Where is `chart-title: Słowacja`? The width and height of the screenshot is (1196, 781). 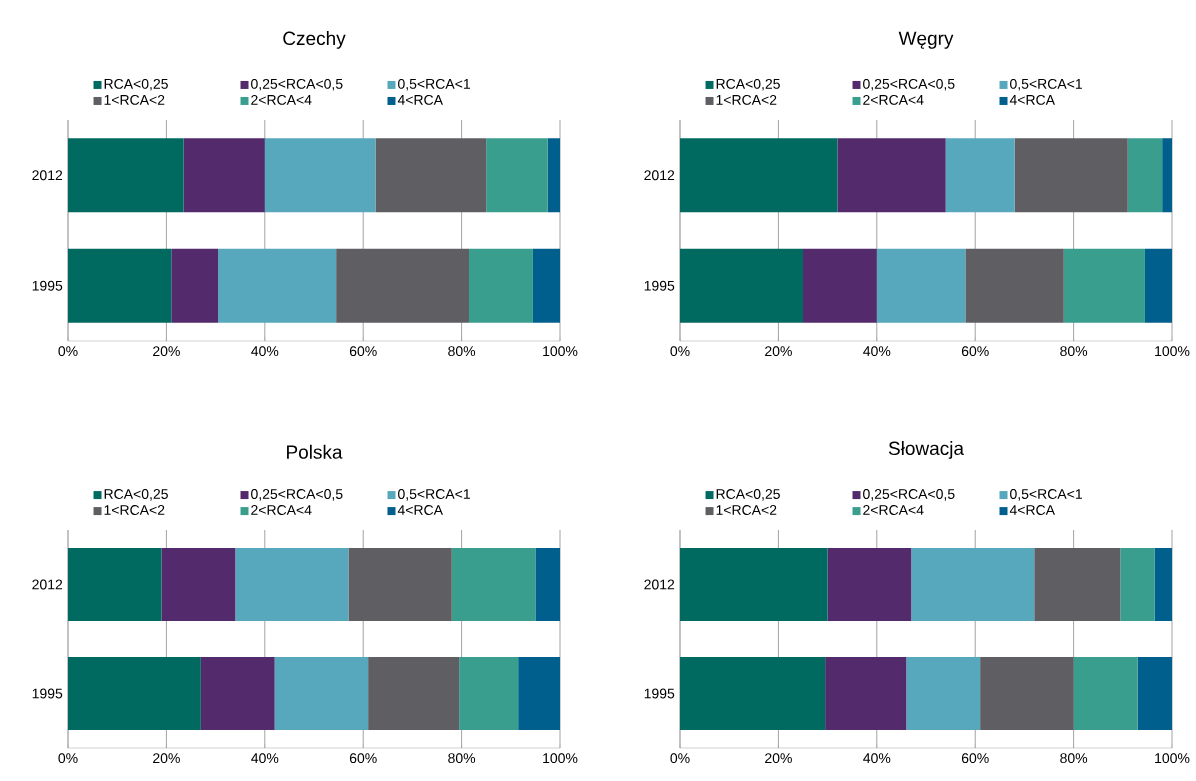
chart-title: Słowacja is located at coordinates (926, 450).